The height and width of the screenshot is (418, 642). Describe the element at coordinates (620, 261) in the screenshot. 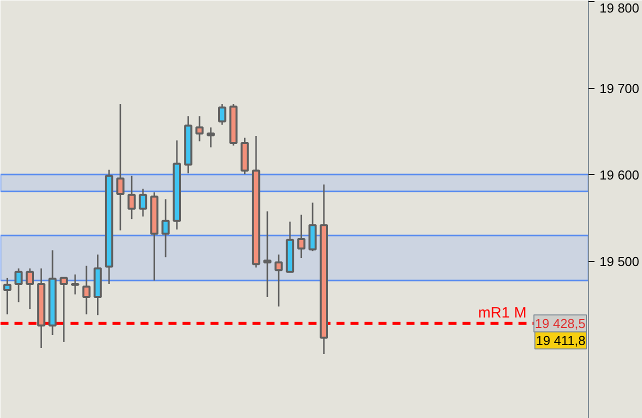

I see `y-tick-label: 19 500` at that location.